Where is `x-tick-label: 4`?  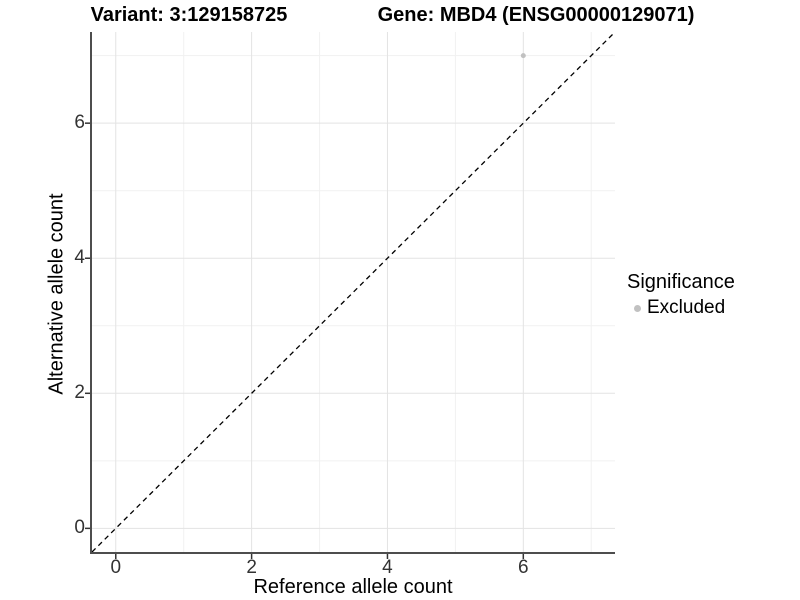
x-tick-label: 4 is located at coordinates (387, 567).